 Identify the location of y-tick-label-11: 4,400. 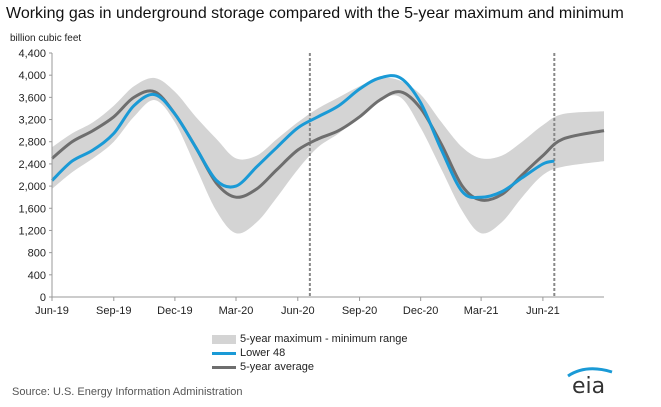
(32, 54).